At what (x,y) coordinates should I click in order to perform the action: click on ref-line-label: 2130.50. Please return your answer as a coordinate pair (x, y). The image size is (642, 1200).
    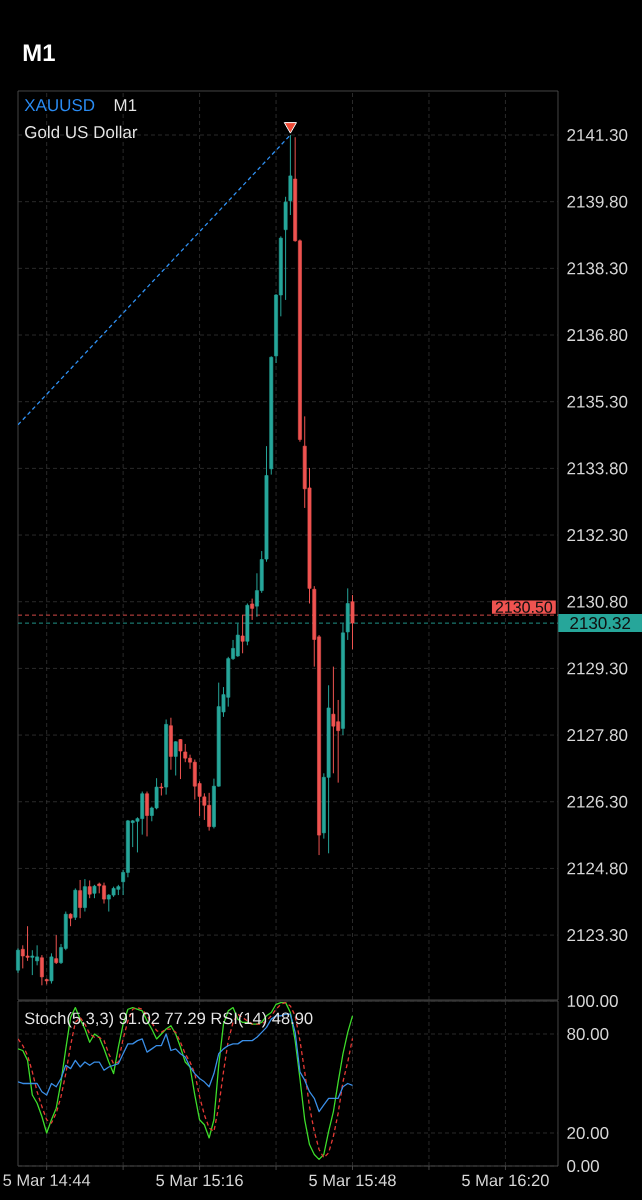
    Looking at the image, I should click on (524, 607).